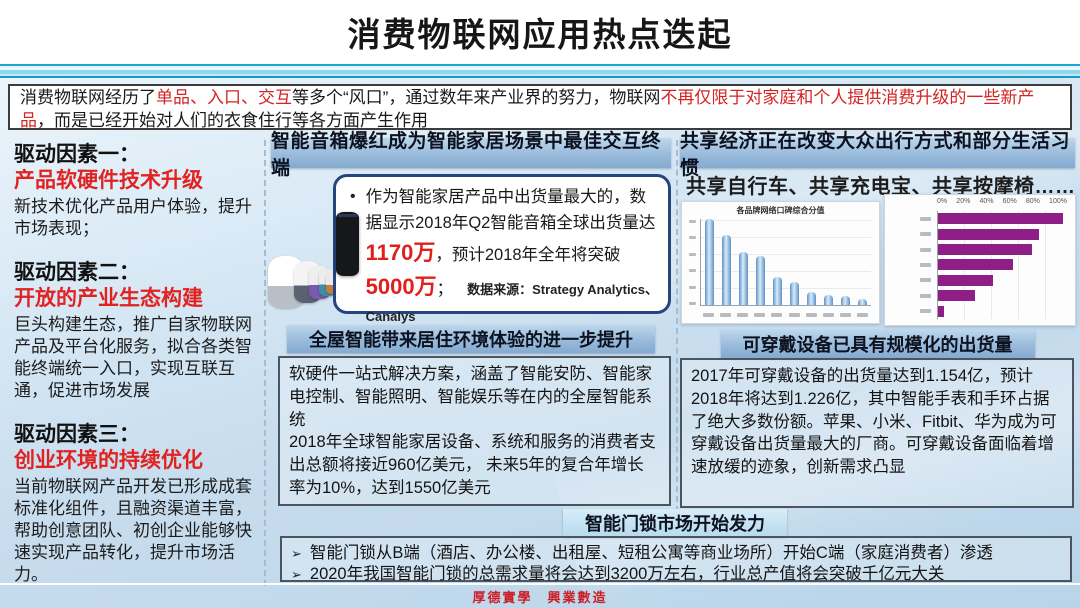 This screenshot has width=1080, height=608. I want to click on section-header-door-lock: 智能门锁市场开始发力, so click(675, 523).